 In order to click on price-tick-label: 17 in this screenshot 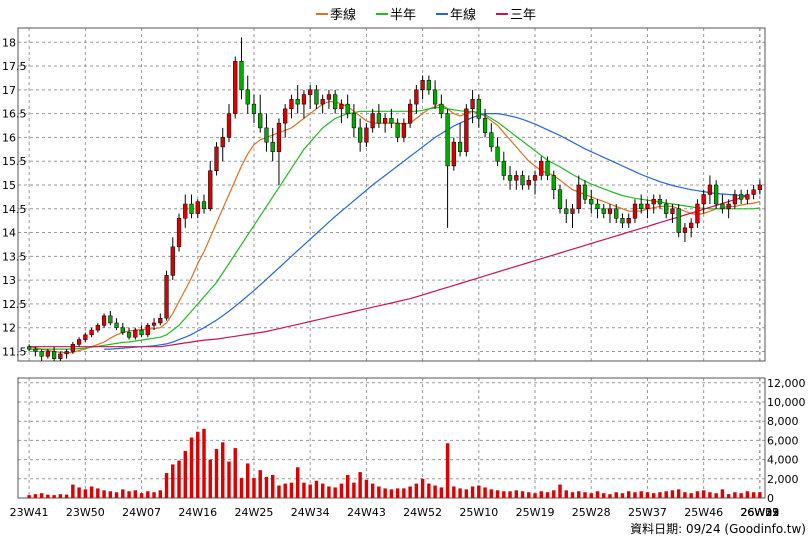, I will do `click(9, 90)`.